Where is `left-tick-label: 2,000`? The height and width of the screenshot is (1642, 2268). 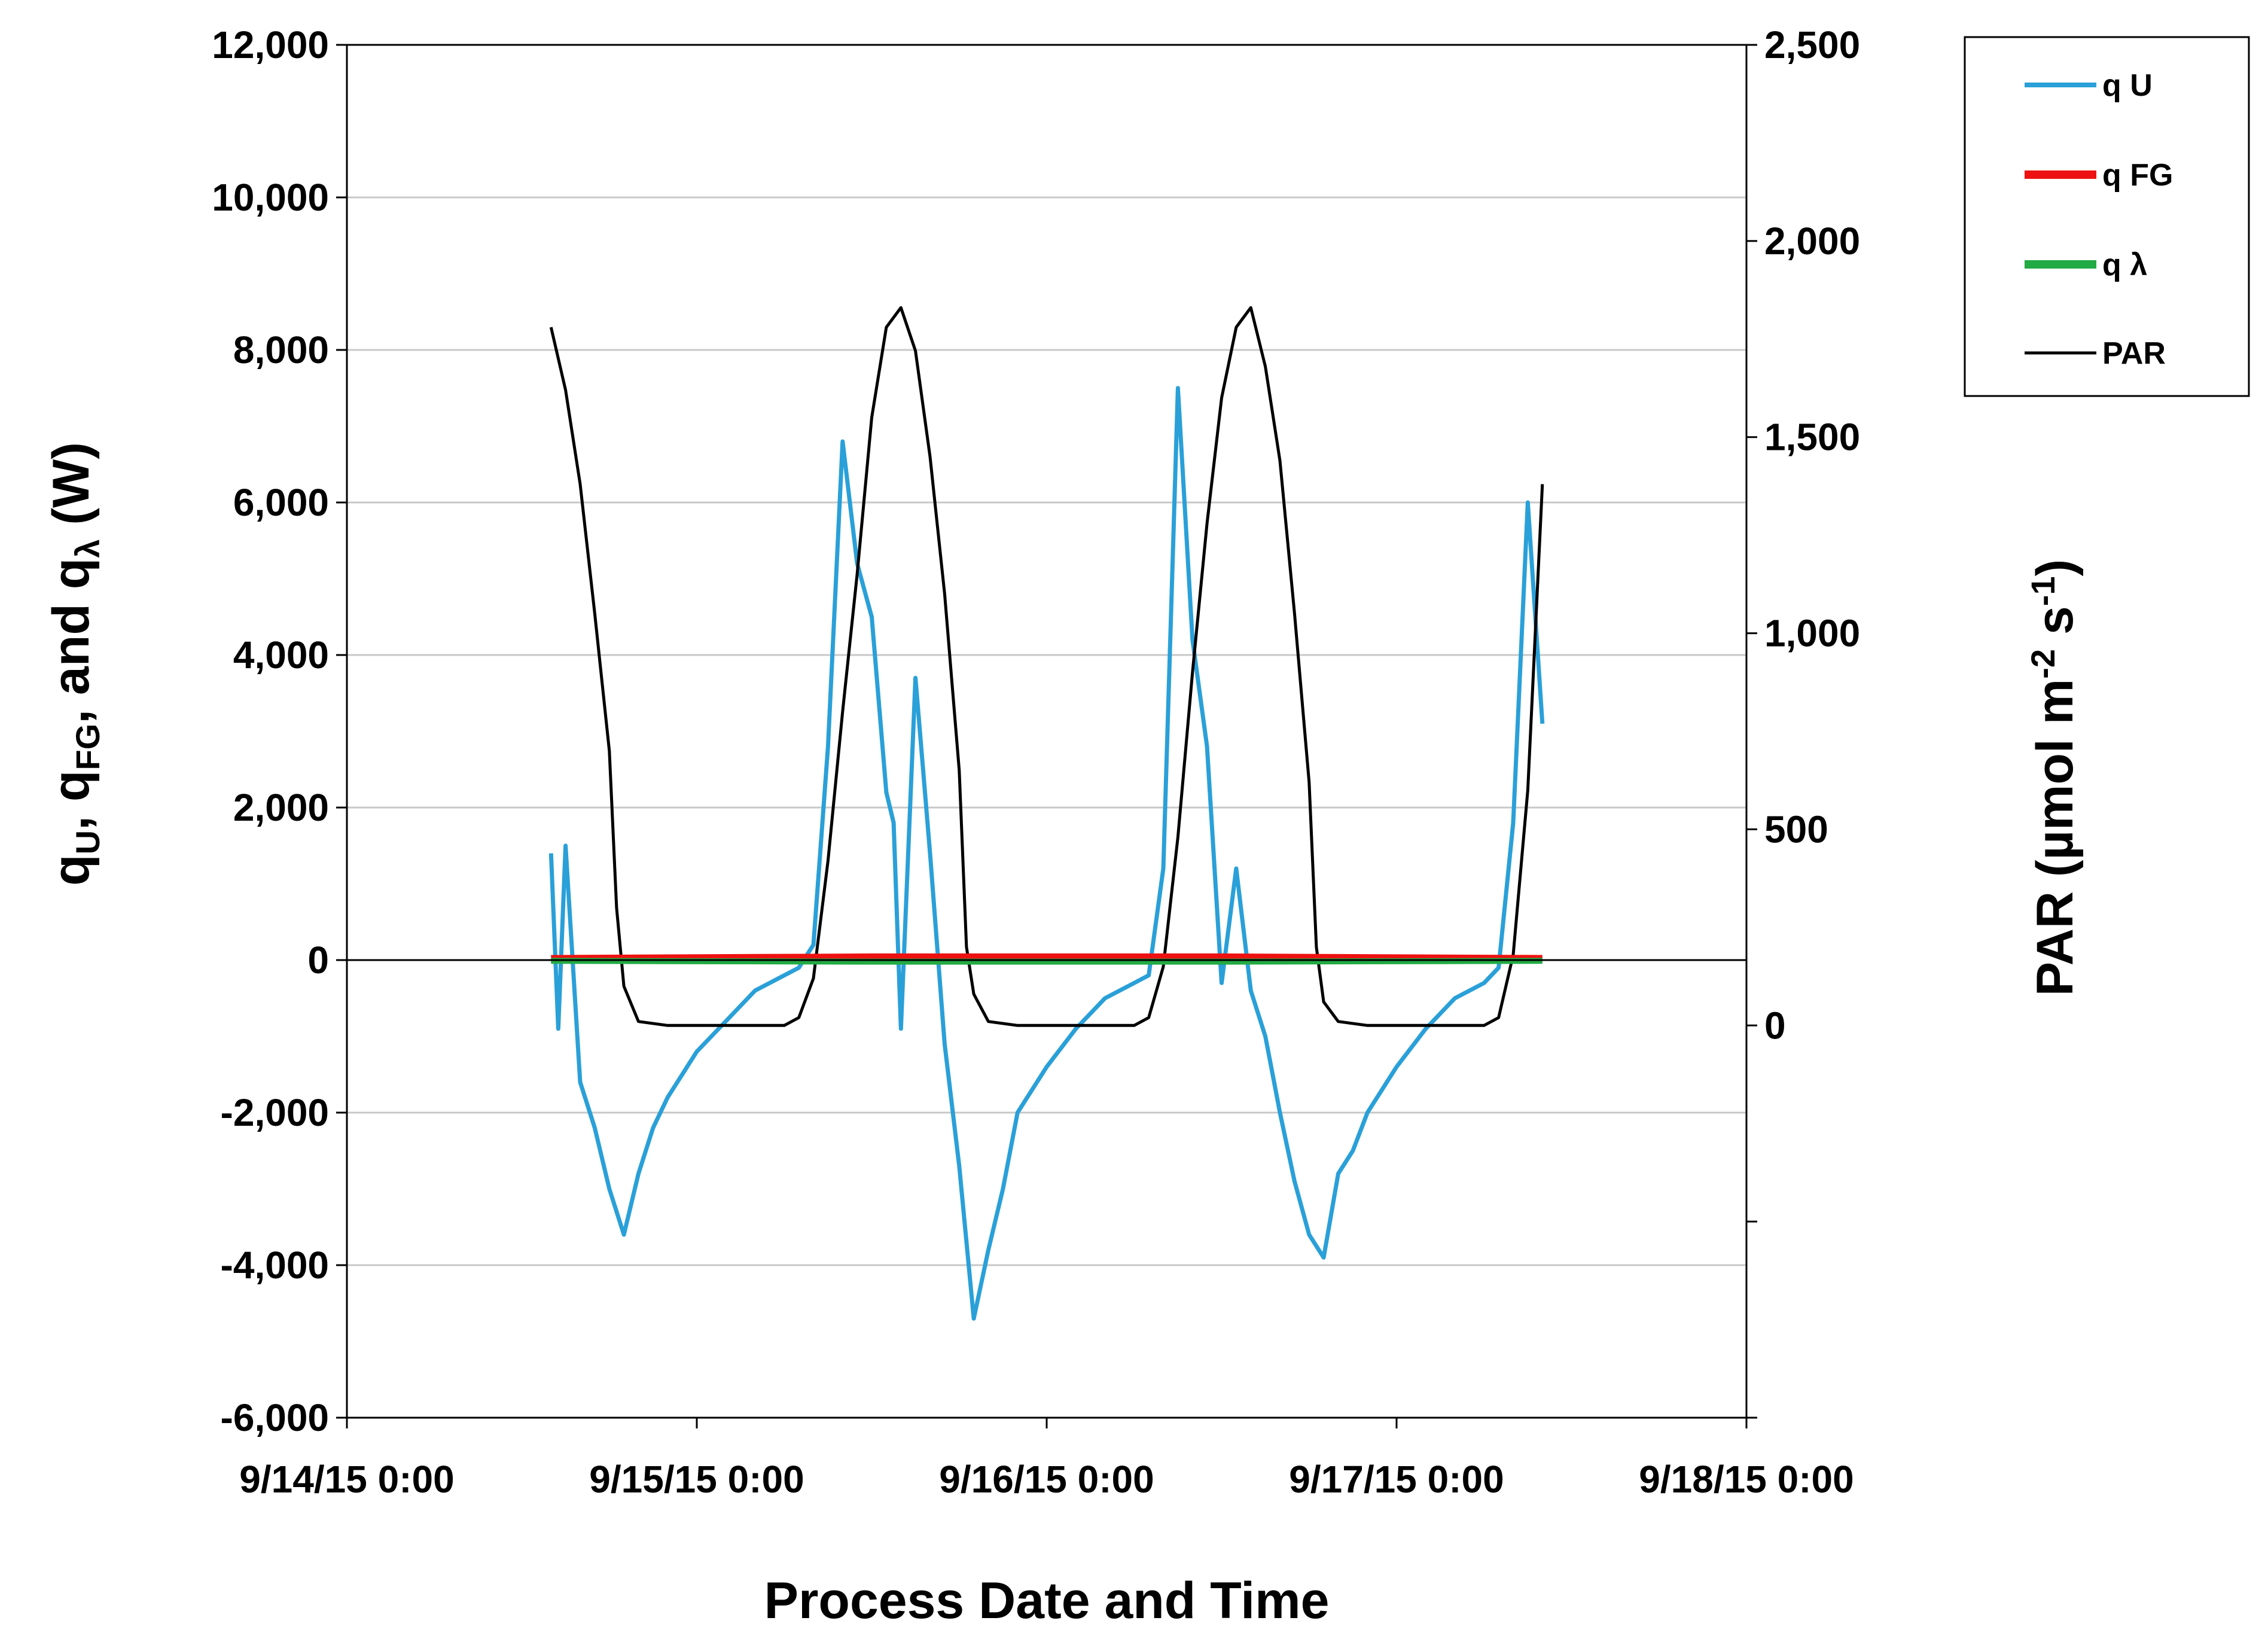
left-tick-label: 2,000 is located at coordinates (281, 808).